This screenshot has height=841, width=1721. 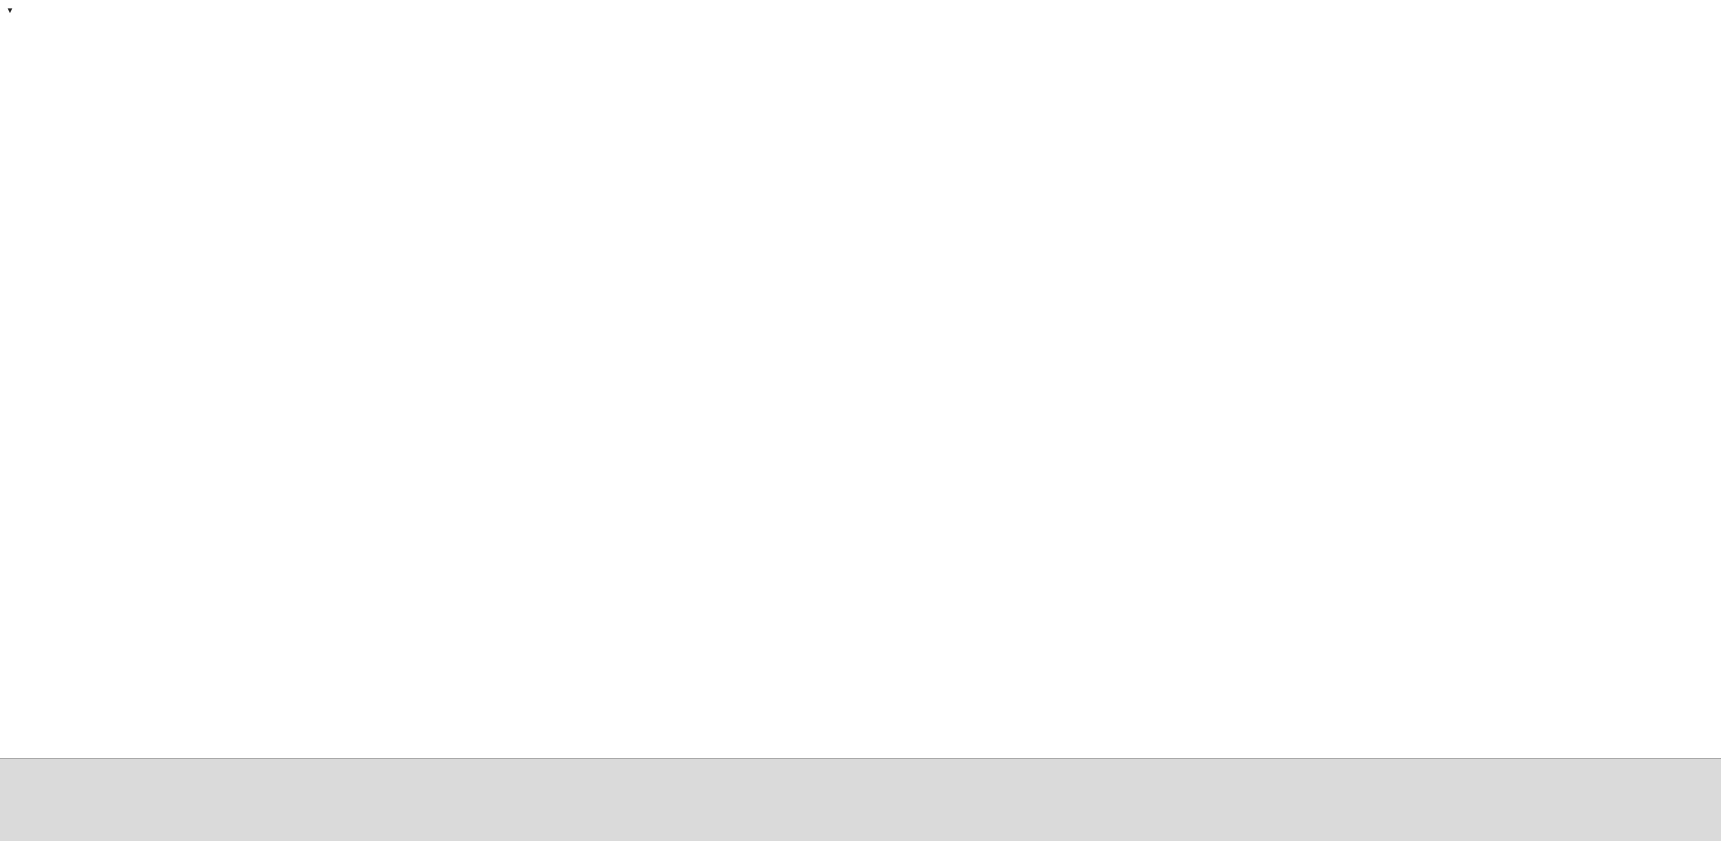 I want to click on bottom-strip, so click(x=860, y=799).